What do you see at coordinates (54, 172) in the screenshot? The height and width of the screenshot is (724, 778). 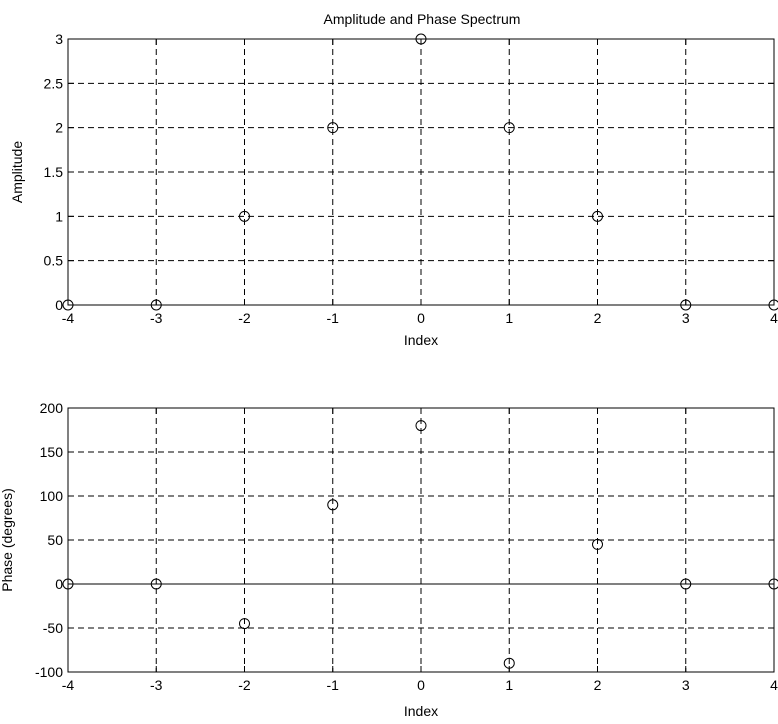 I see `y-tick-label: 1.5` at bounding box center [54, 172].